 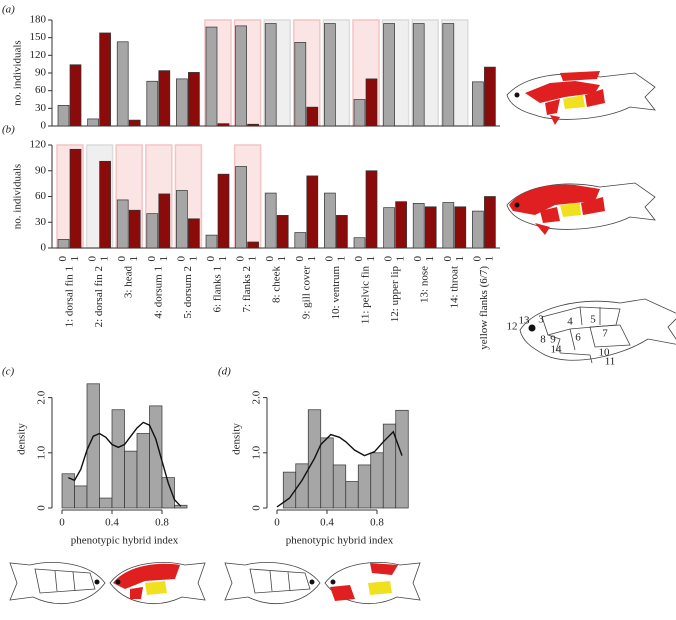 What do you see at coordinates (484, 308) in the screenshot?
I see `x-tick-label: yellow flanks (6/7)` at bounding box center [484, 308].